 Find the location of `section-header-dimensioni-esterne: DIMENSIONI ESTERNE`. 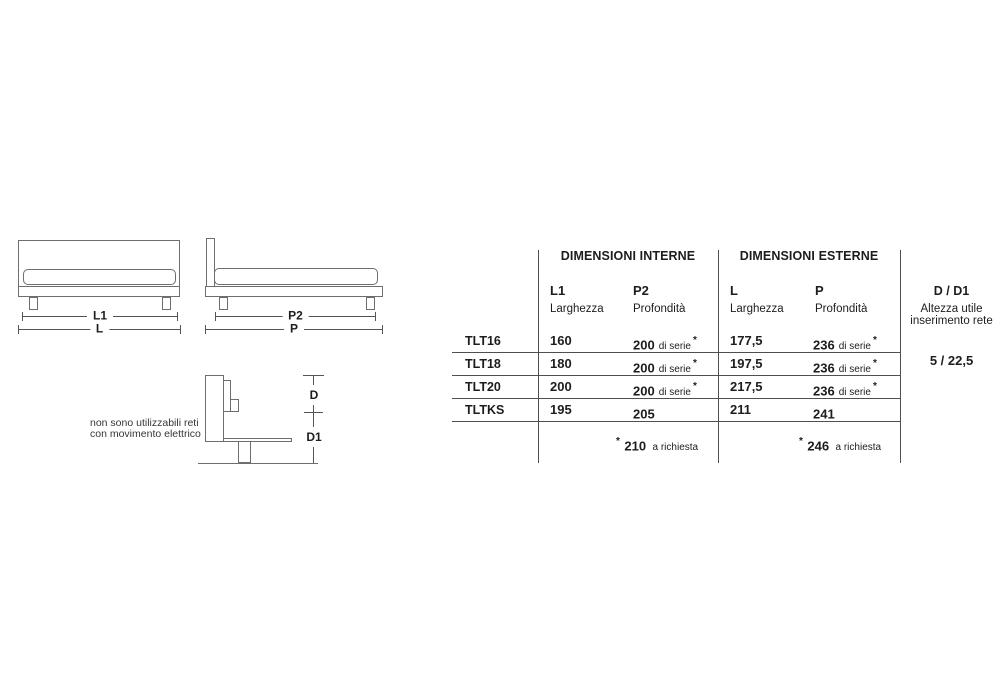

section-header-dimensioni-esterne: DIMENSIONI ESTERNE is located at coordinates (809, 256).